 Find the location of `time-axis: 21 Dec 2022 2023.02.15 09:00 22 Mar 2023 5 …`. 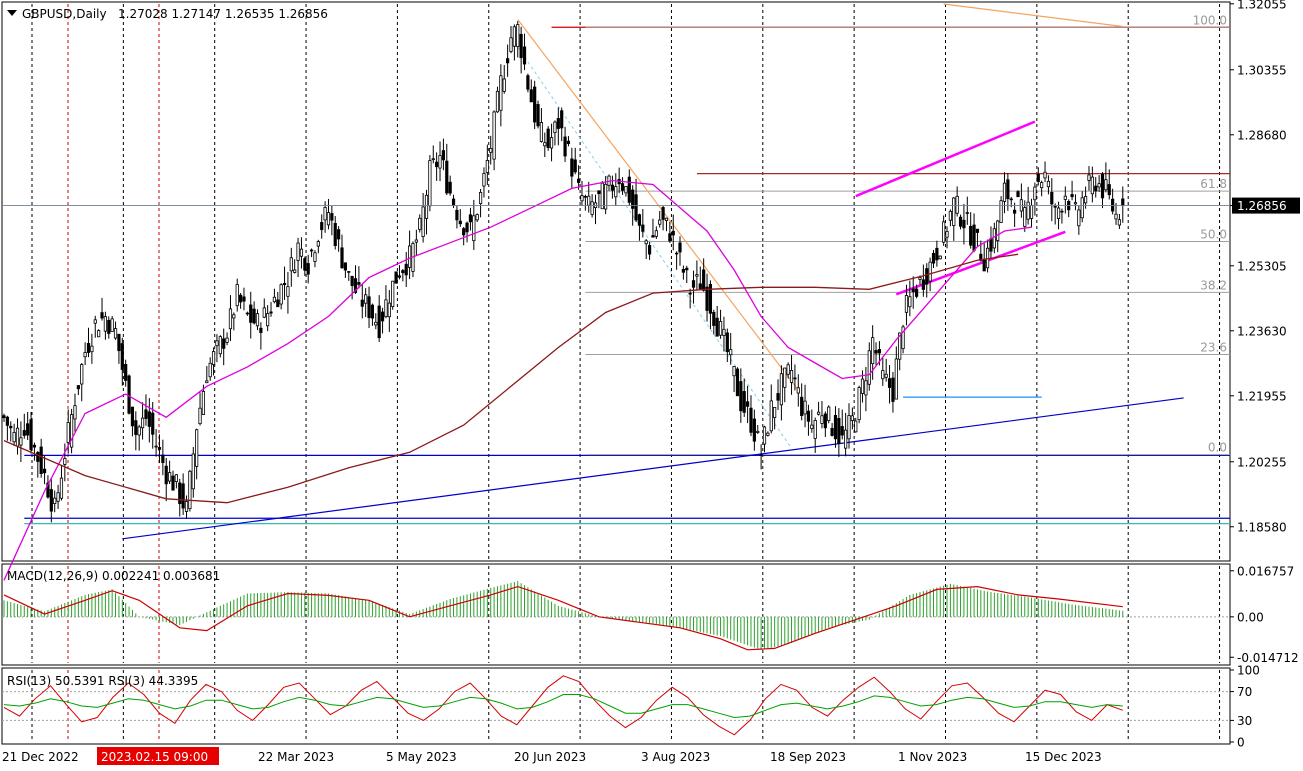

time-axis: 21 Dec 2022 2023.02.15 09:00 22 Mar 2023 5 … is located at coordinates (552, 756).